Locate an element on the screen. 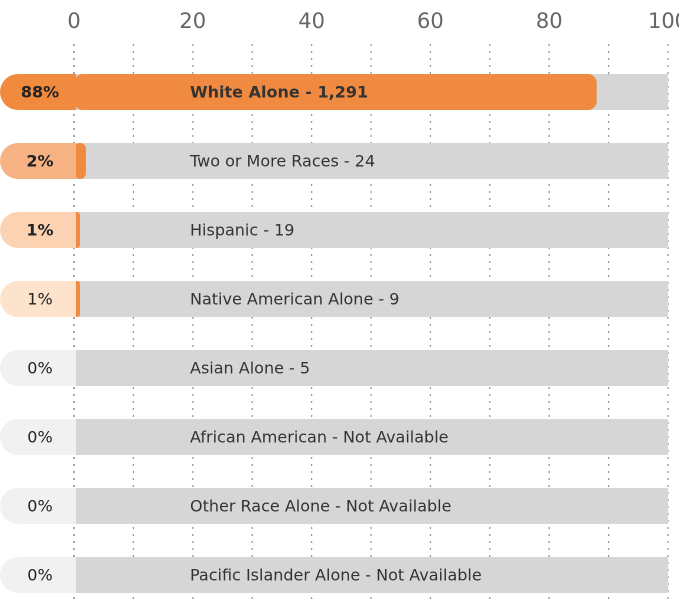 This screenshot has height=605, width=679. value-label: 2% is located at coordinates (39, 161).